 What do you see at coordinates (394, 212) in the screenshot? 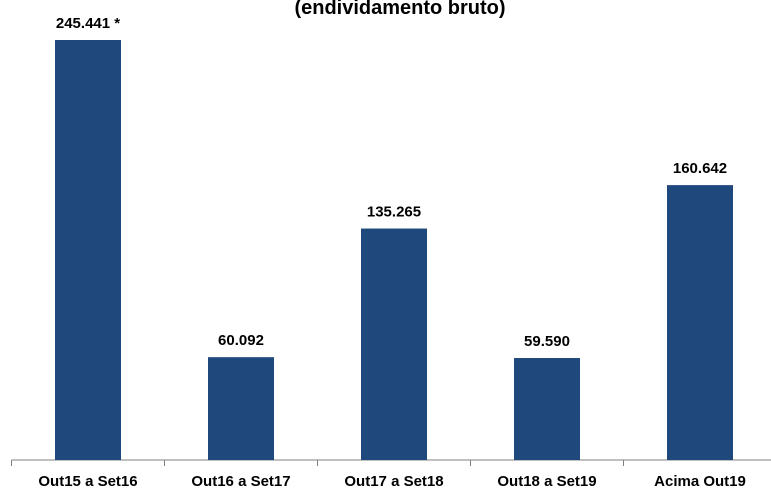
I see `value-label: 135.265` at bounding box center [394, 212].